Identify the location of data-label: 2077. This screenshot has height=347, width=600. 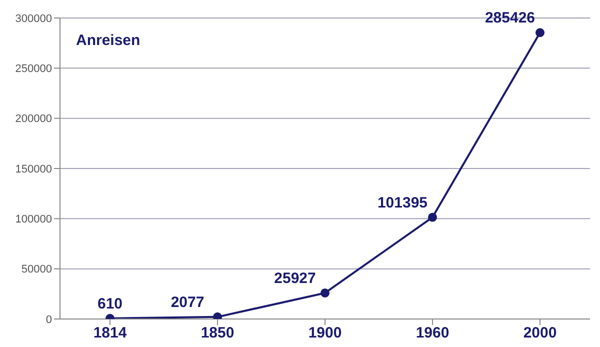
(187, 302).